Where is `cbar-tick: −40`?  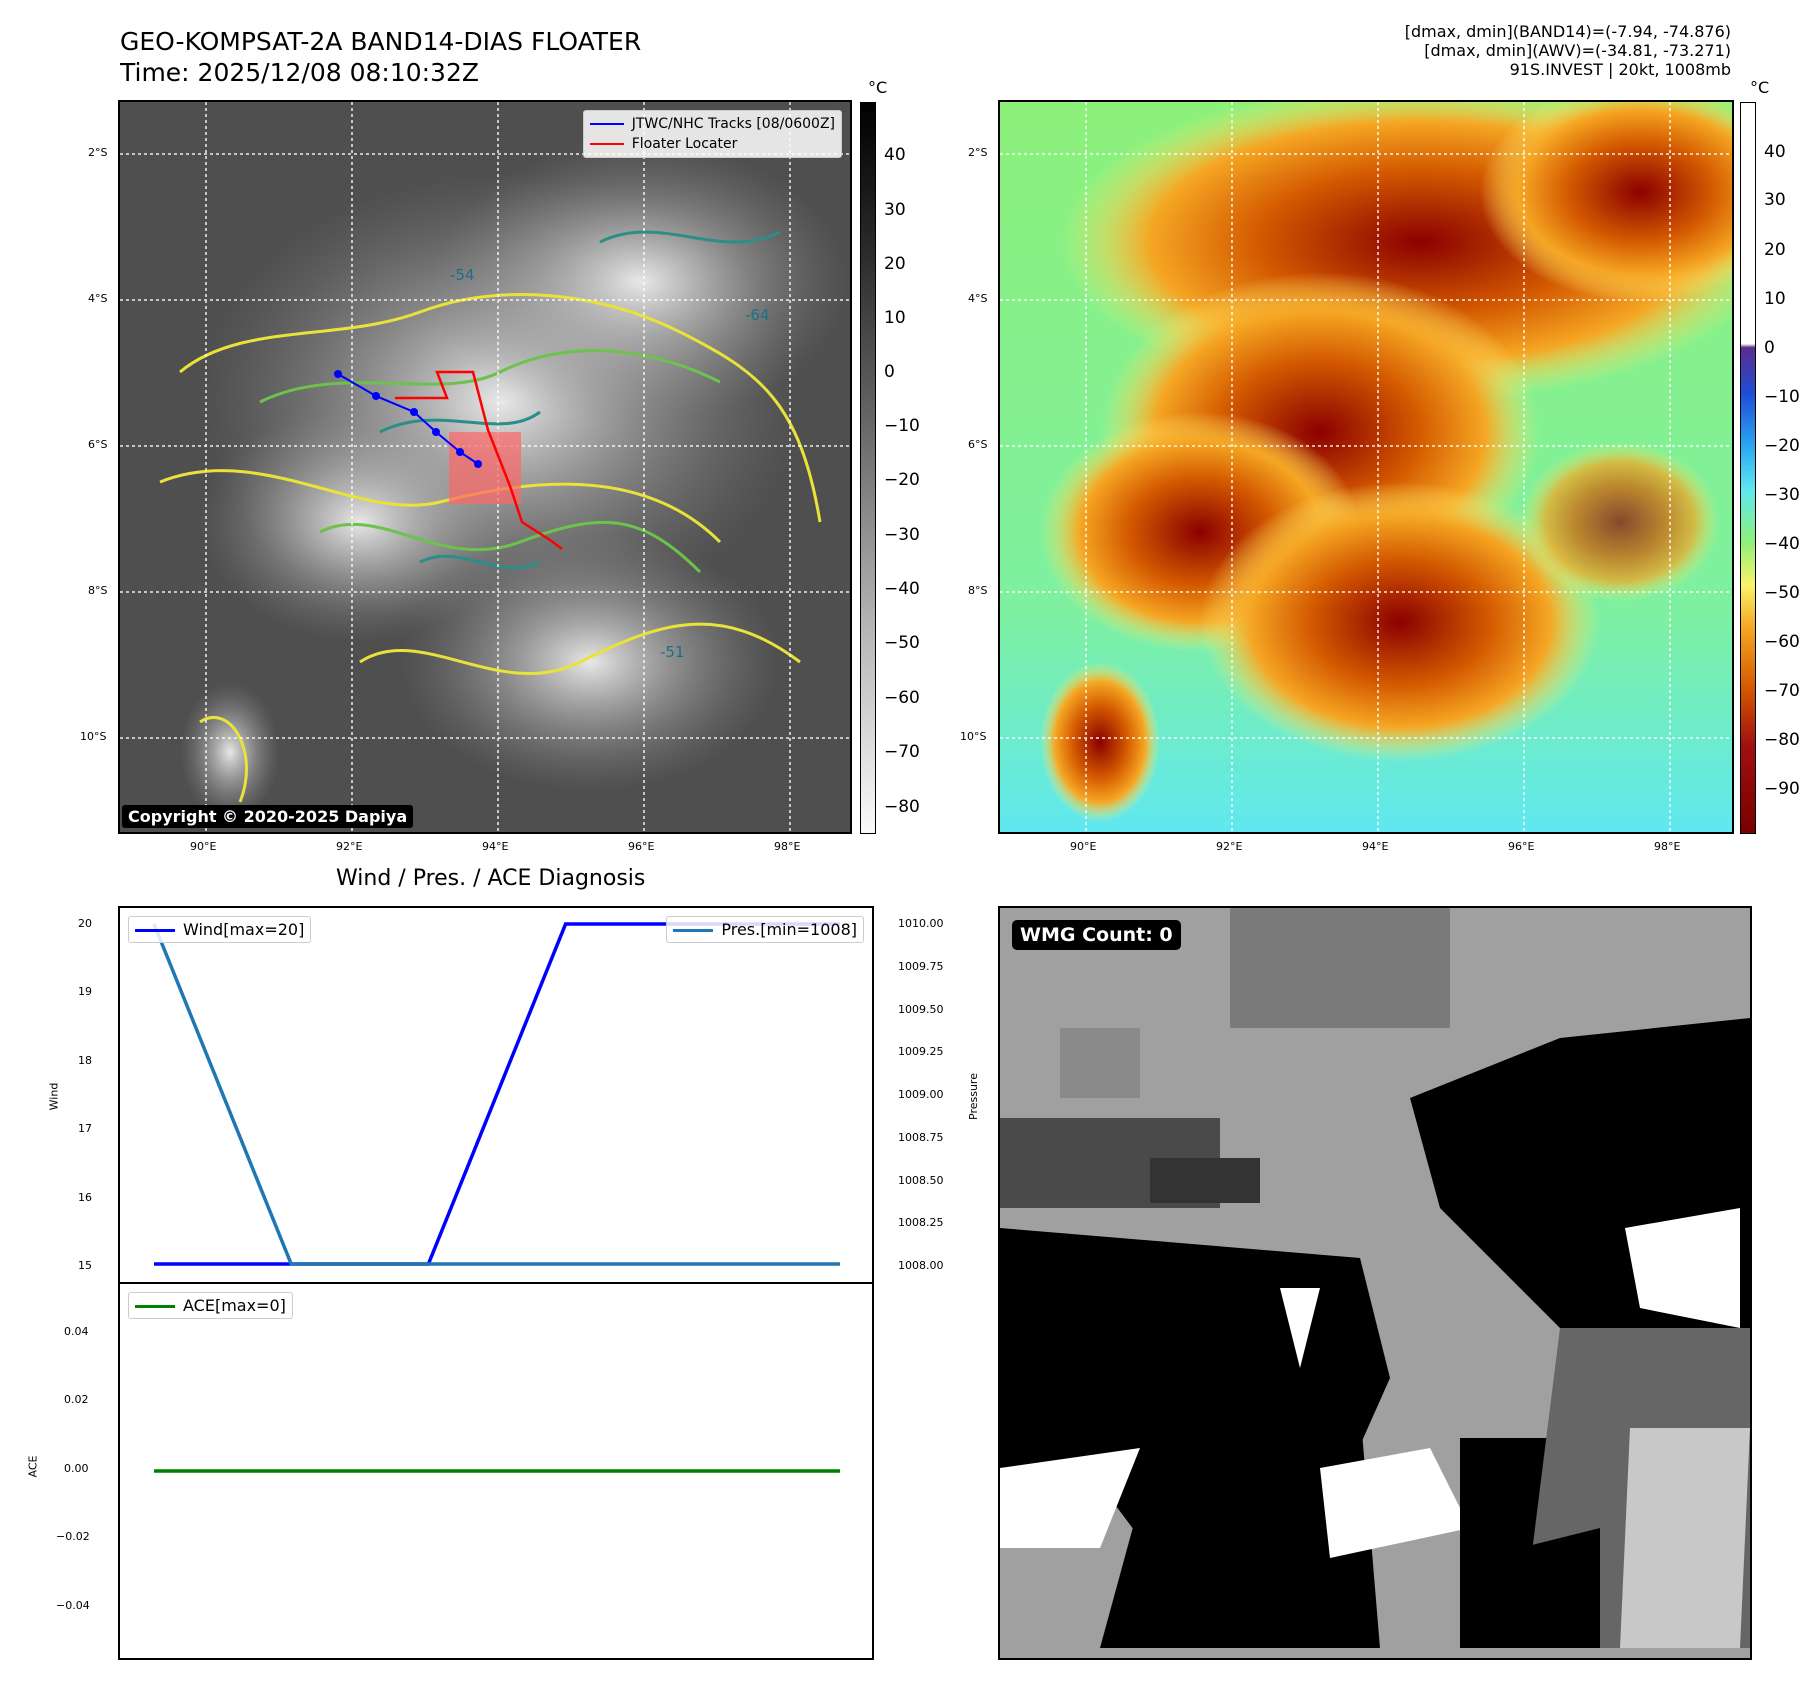 cbar-tick: −40 is located at coordinates (1782, 544).